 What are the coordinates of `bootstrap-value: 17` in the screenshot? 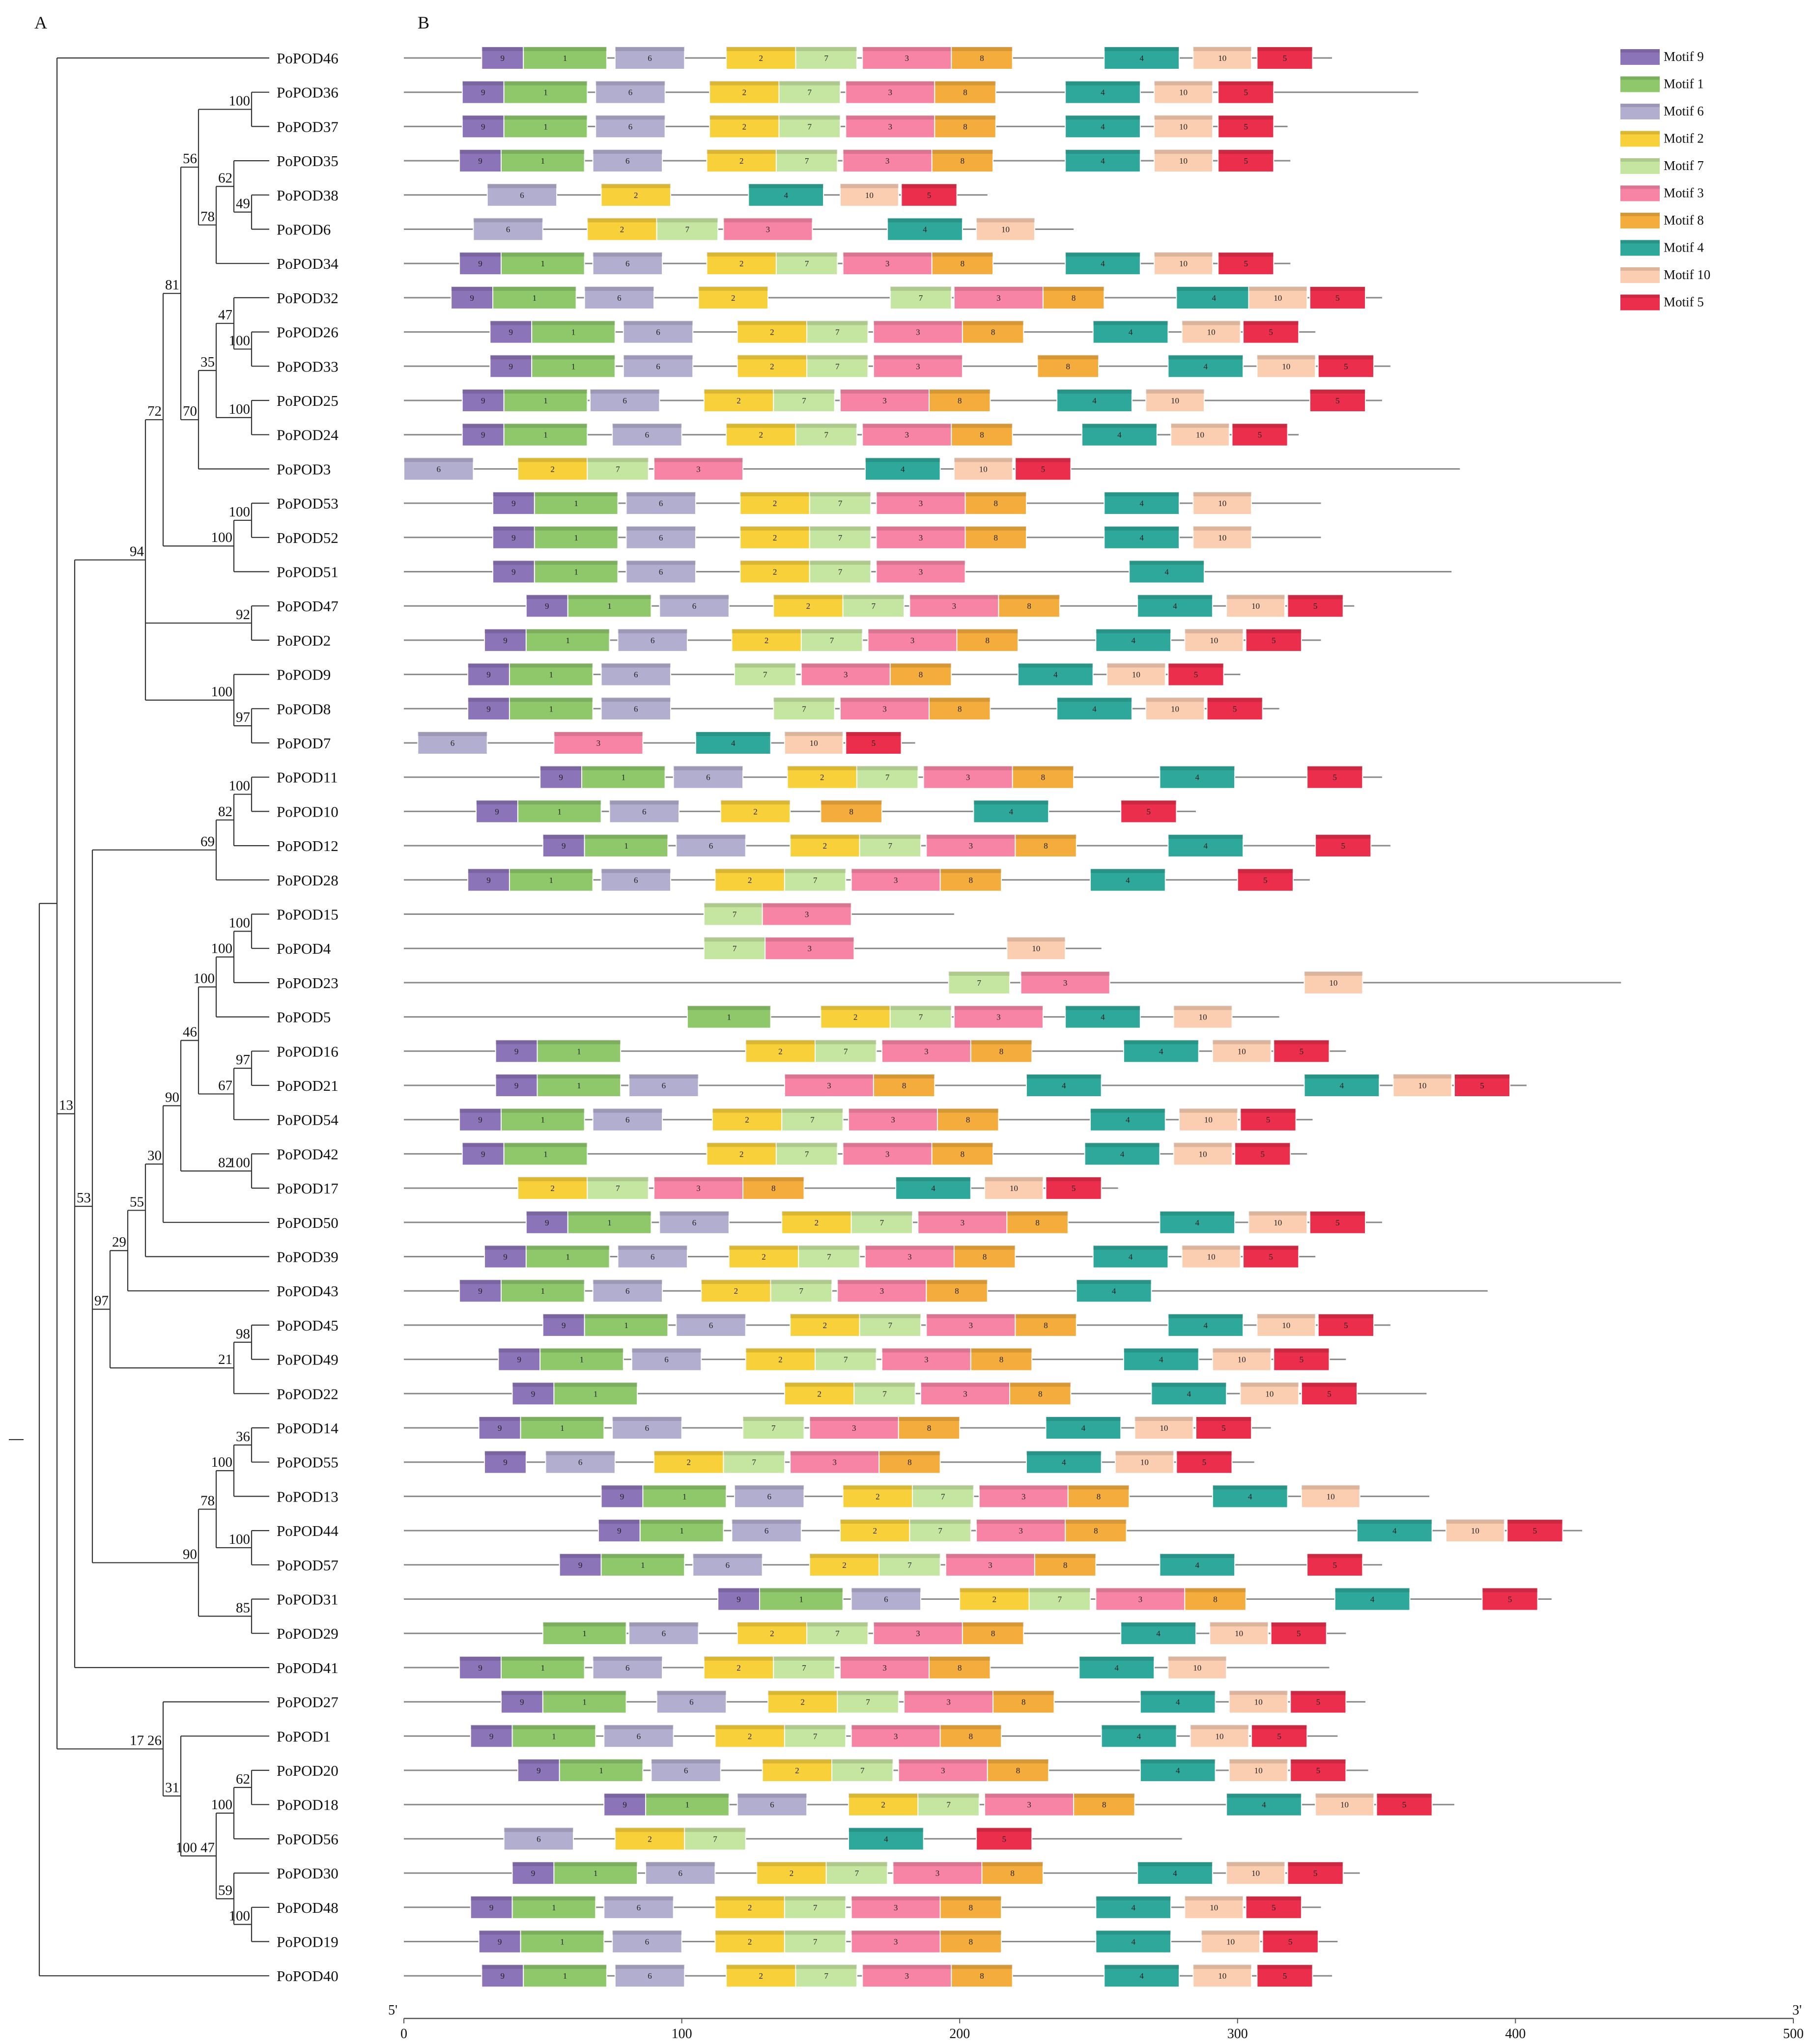 It's located at (137, 1740).